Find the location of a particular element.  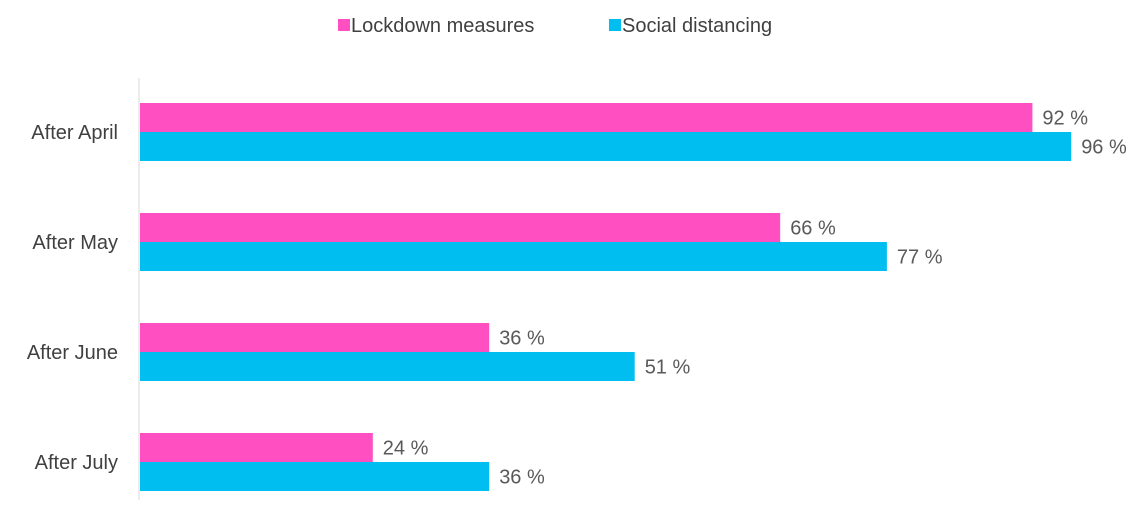

data-label: 96 % is located at coordinates (1104, 148).